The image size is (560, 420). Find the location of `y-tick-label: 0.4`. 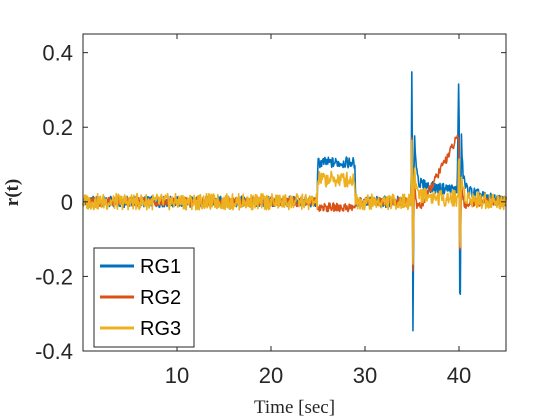

y-tick-label: 0.4 is located at coordinates (57, 53).